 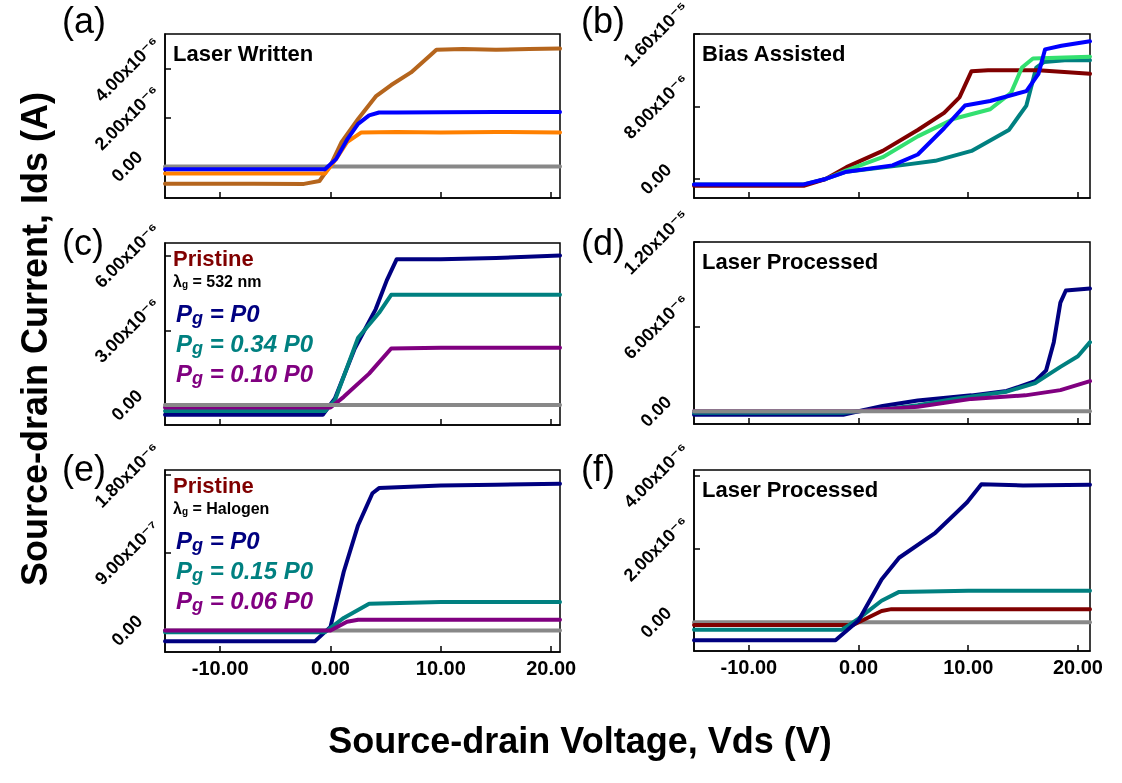 I want to click on y-axis-title: Source-drain Current, Ids (A), so click(x=35, y=339).